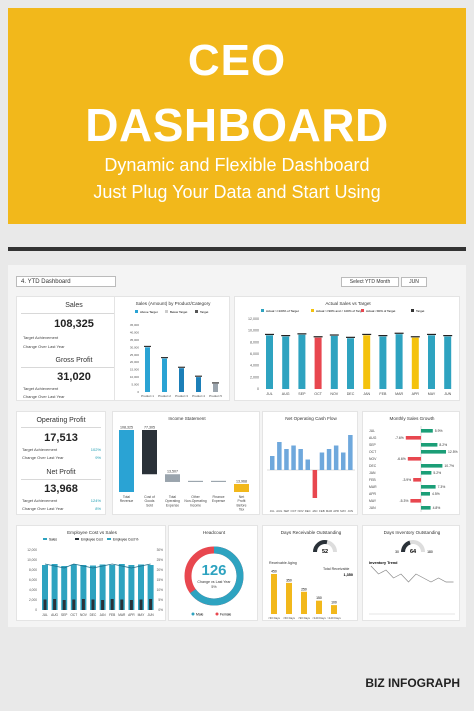 The image size is (474, 711). What do you see at coordinates (174, 303) in the screenshot?
I see `product-chart-title: Sales (Amount) by Product/Category` at bounding box center [174, 303].